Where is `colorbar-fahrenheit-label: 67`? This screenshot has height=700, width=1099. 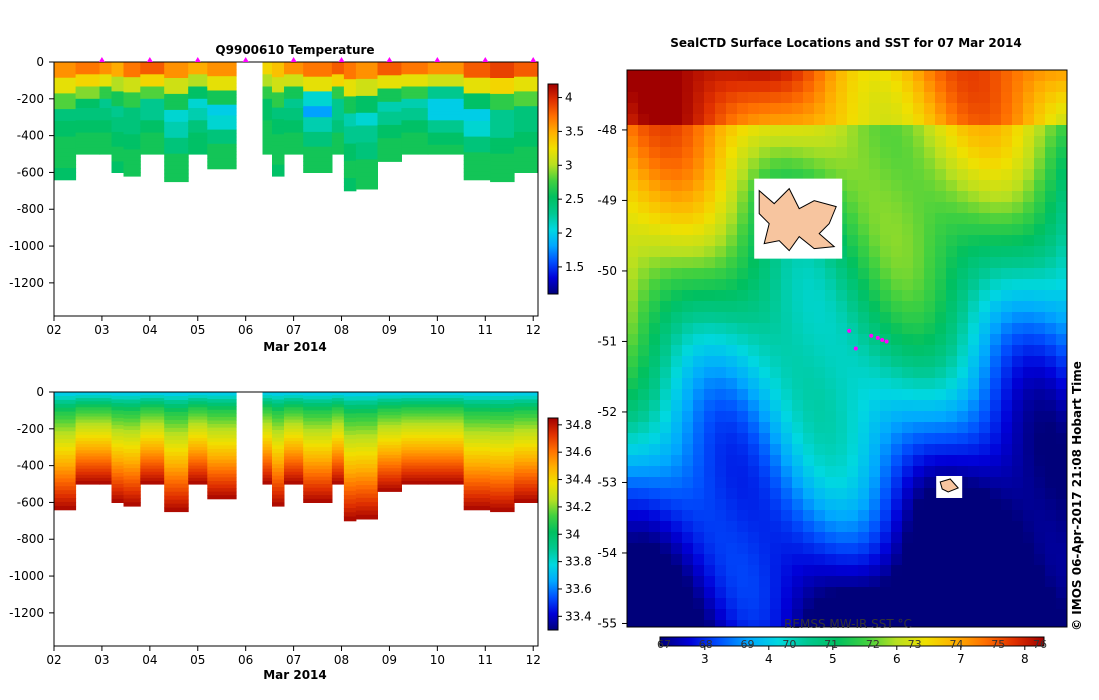 colorbar-fahrenheit-label: 67 is located at coordinates (664, 644).